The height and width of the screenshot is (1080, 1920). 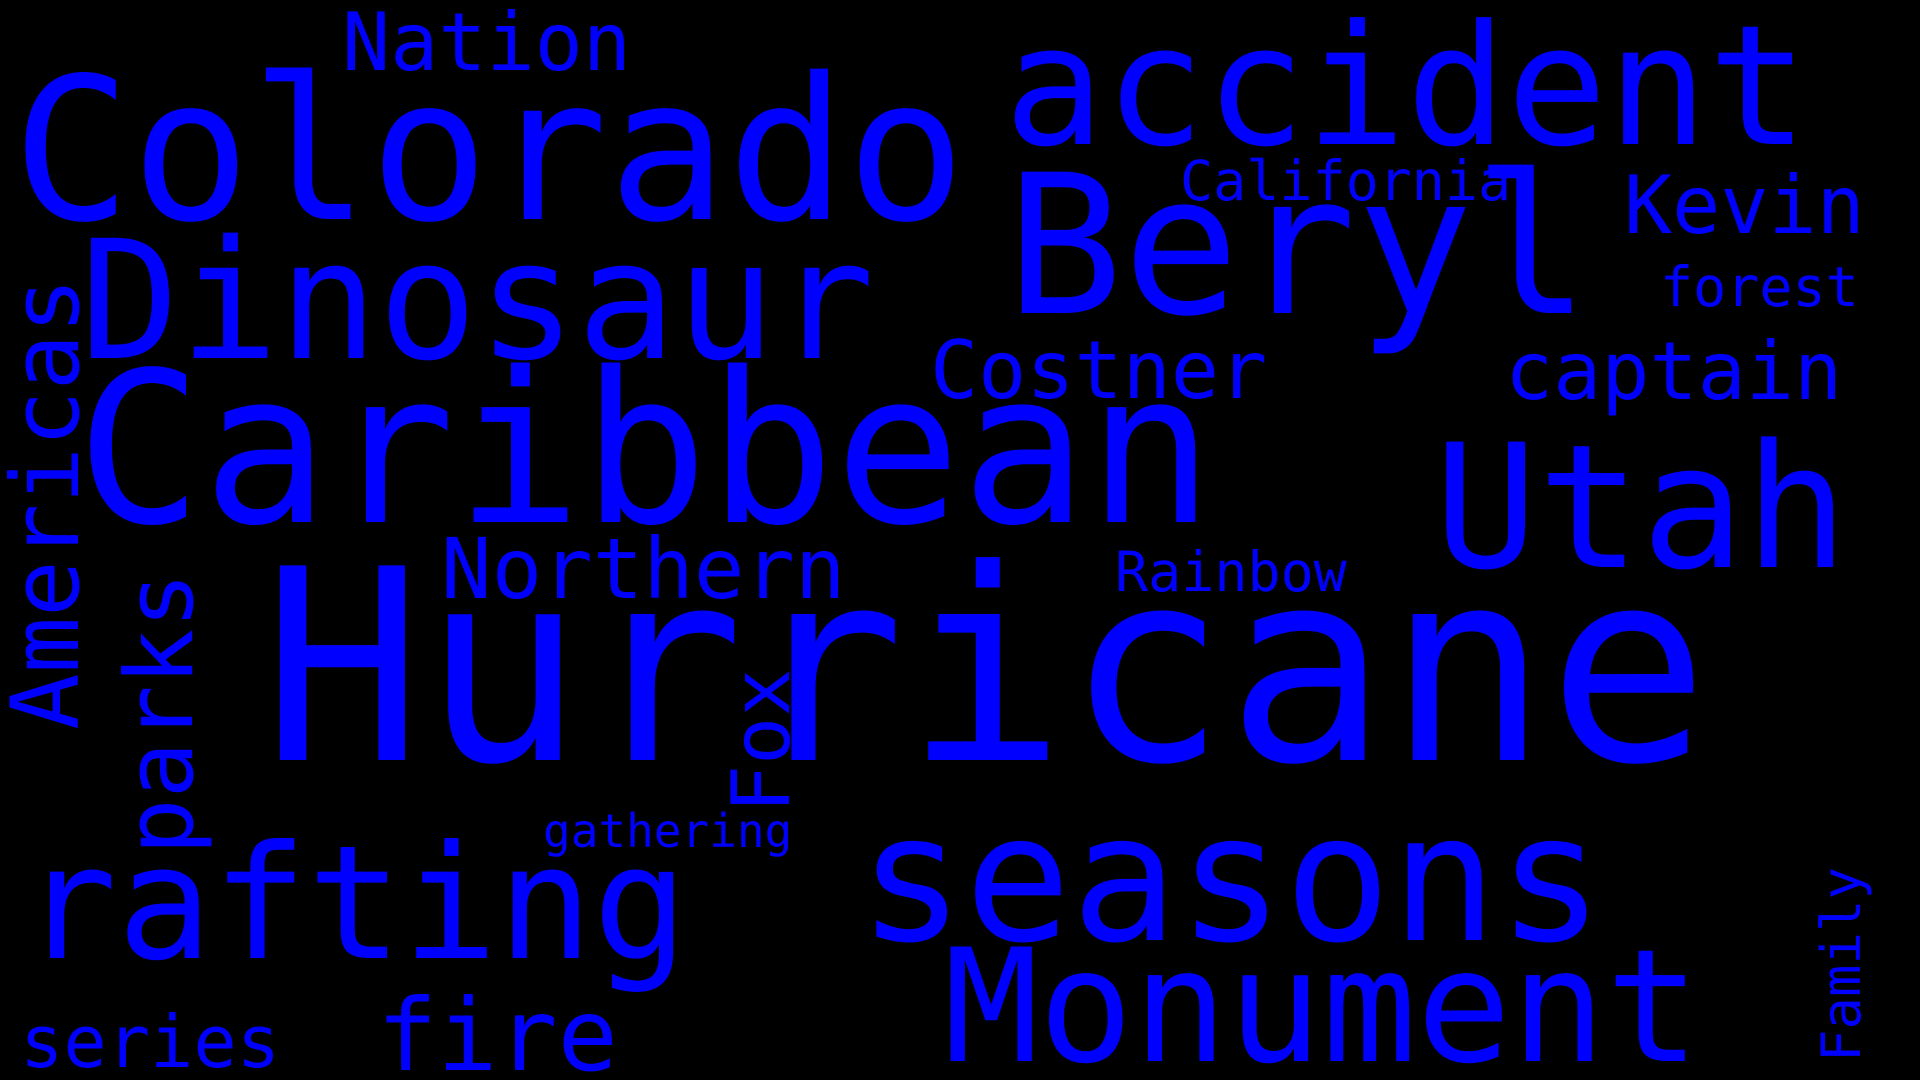 What do you see at coordinates (486, 44) in the screenshot?
I see `word-nation: Nation` at bounding box center [486, 44].